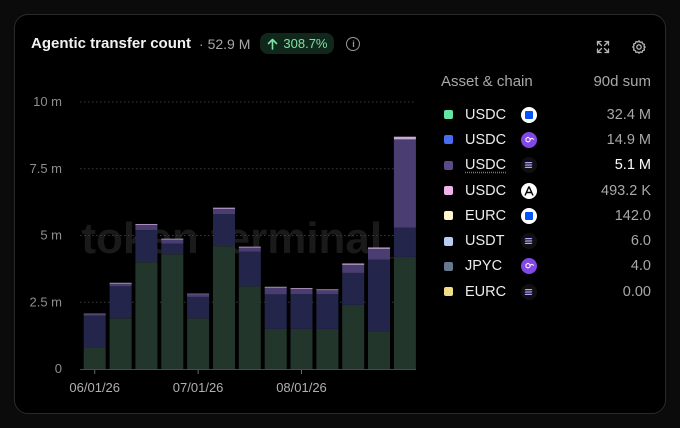 The width and height of the screenshot is (680, 428). What do you see at coordinates (301, 387) in the screenshot?
I see `x-tick-label: 08/01/26` at bounding box center [301, 387].